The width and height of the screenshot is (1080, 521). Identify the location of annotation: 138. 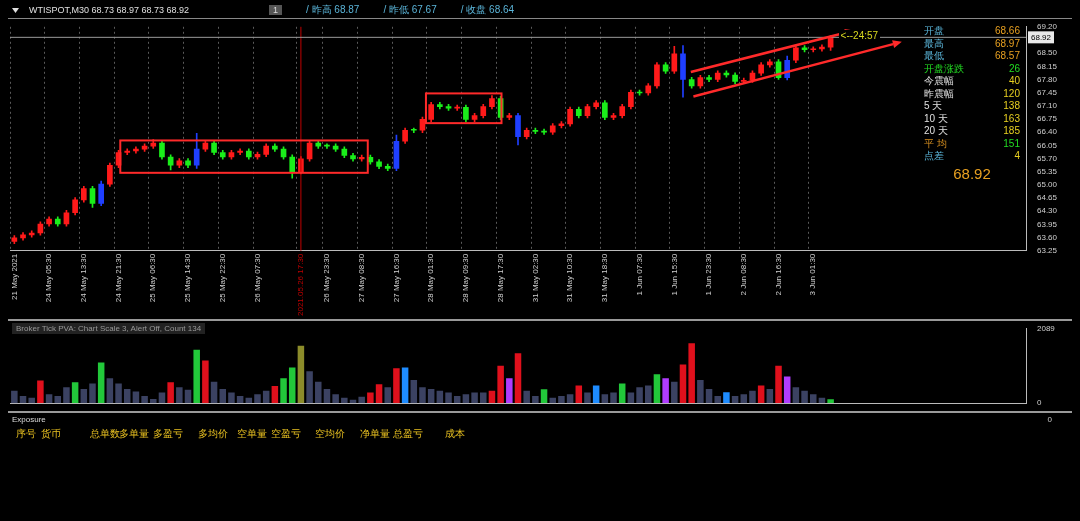
(1011, 106).